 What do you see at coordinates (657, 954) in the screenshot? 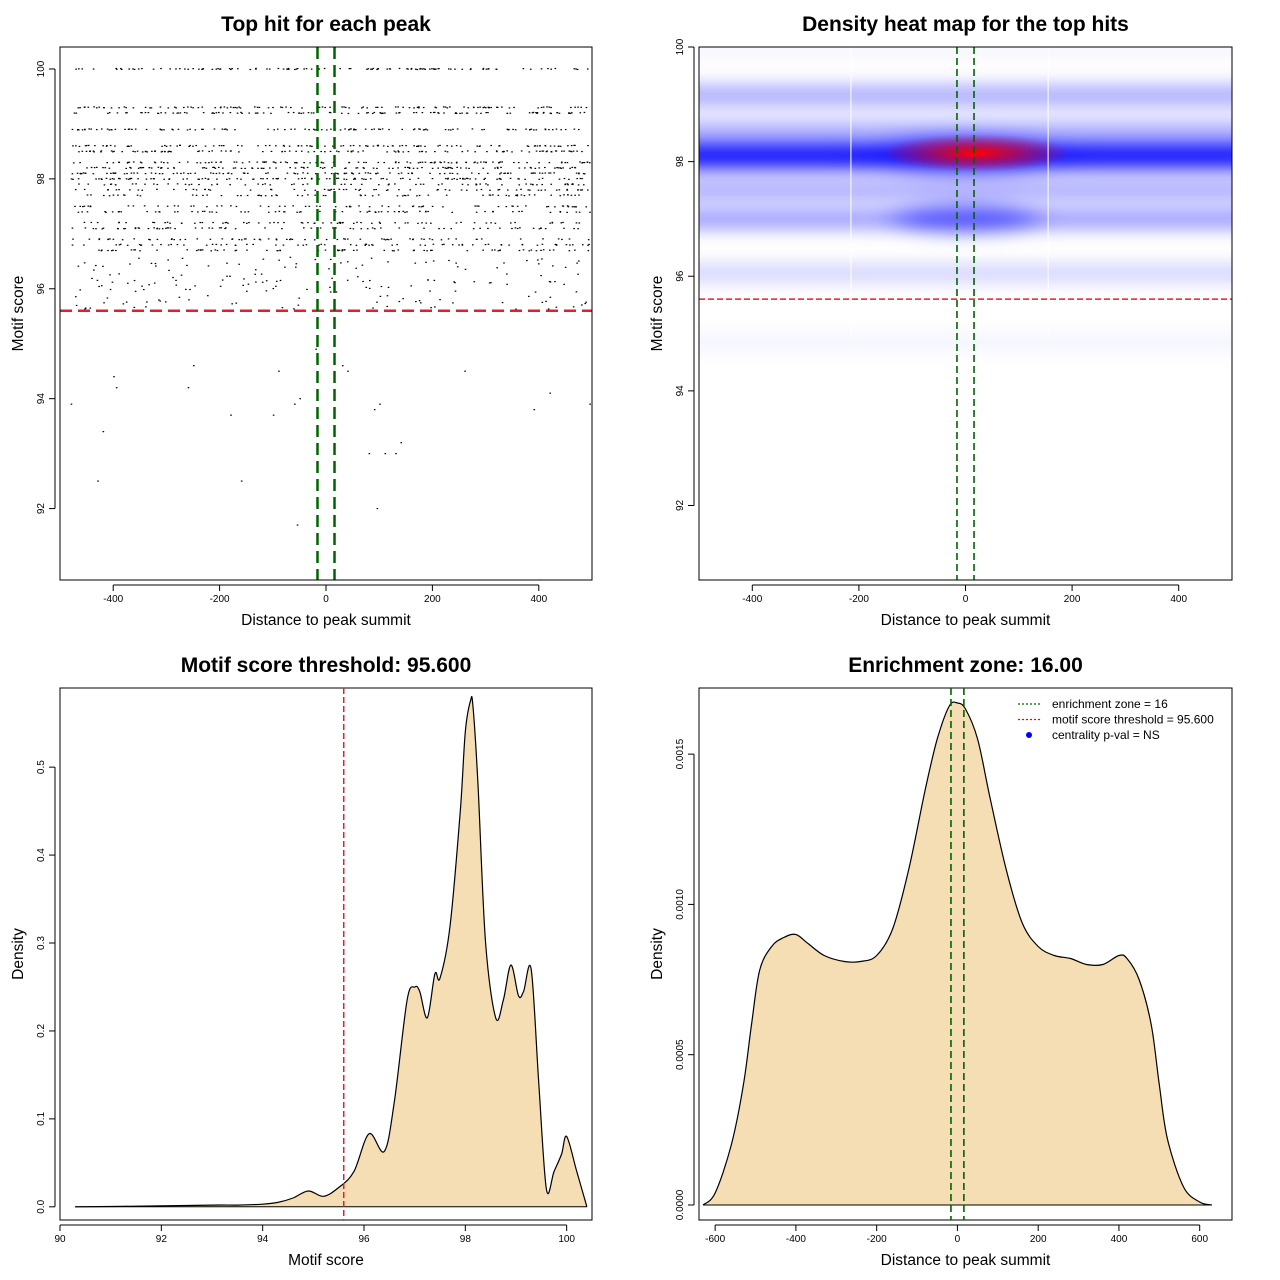
I see `y-axis-label: Density` at bounding box center [657, 954].